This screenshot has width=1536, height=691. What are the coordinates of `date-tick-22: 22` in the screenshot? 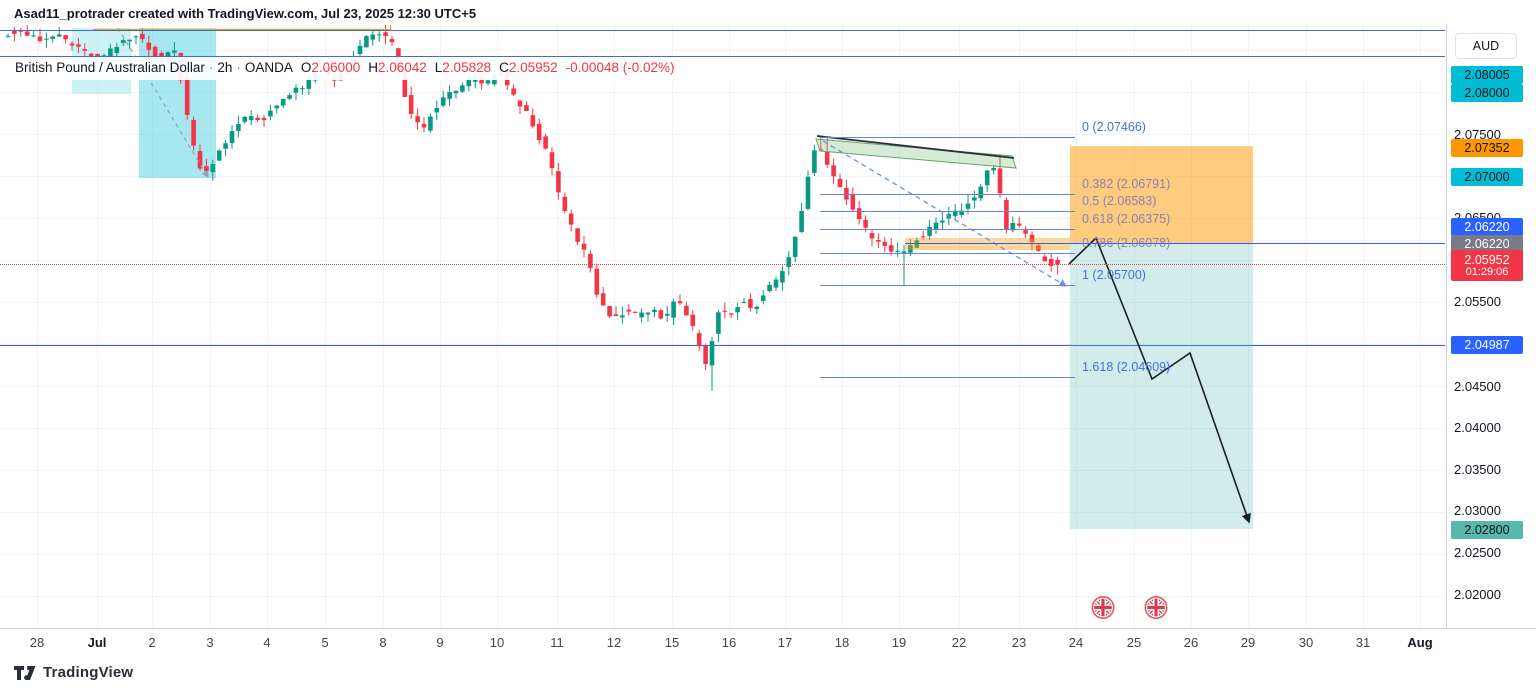 It's located at (959, 642).